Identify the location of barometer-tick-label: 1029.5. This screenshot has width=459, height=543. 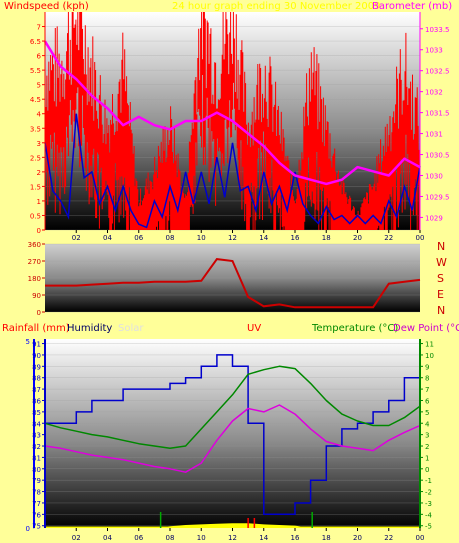
(437, 197).